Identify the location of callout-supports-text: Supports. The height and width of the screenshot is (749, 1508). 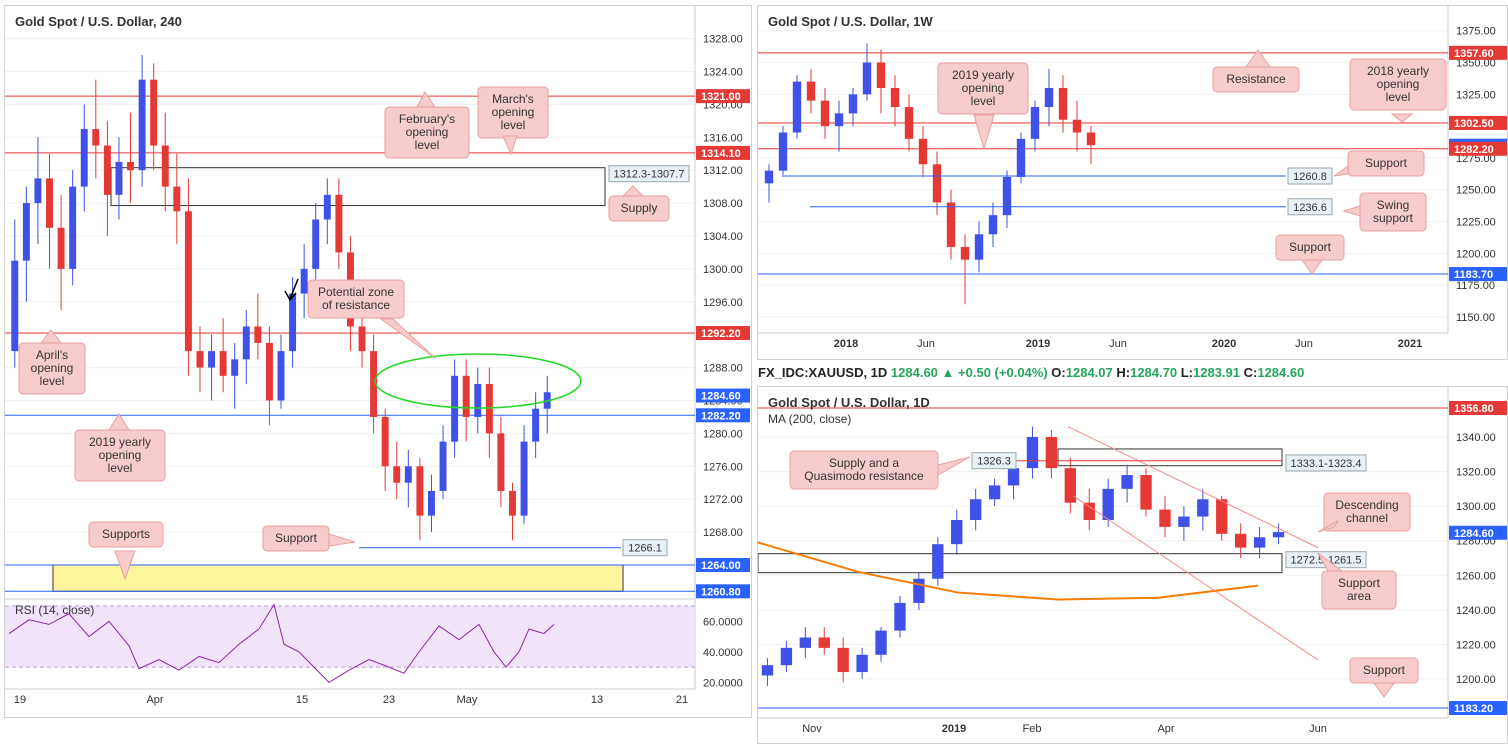
(126, 534).